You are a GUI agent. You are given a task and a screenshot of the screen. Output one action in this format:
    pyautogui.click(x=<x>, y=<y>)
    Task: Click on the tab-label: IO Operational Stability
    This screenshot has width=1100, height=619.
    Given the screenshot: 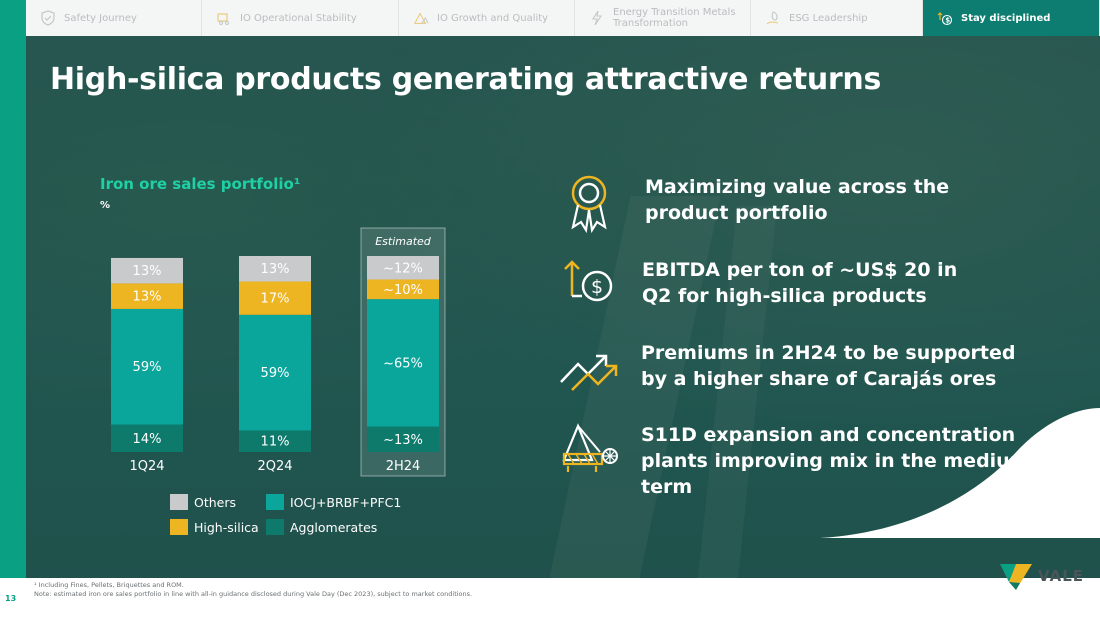 What is the action you would take?
    pyautogui.click(x=298, y=18)
    